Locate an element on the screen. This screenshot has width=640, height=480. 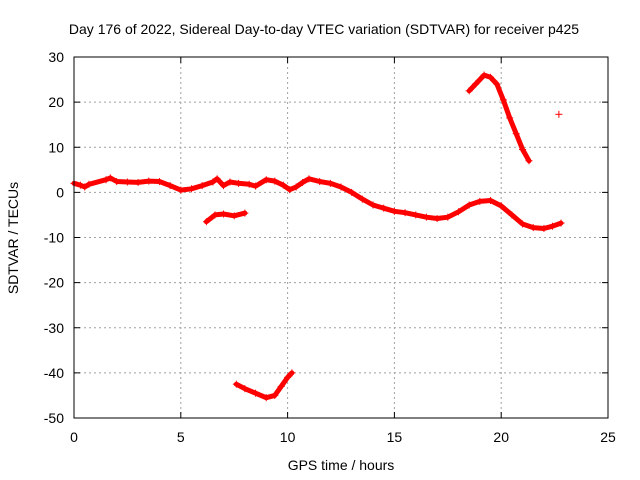
x-tick-label: 25 is located at coordinates (608, 437).